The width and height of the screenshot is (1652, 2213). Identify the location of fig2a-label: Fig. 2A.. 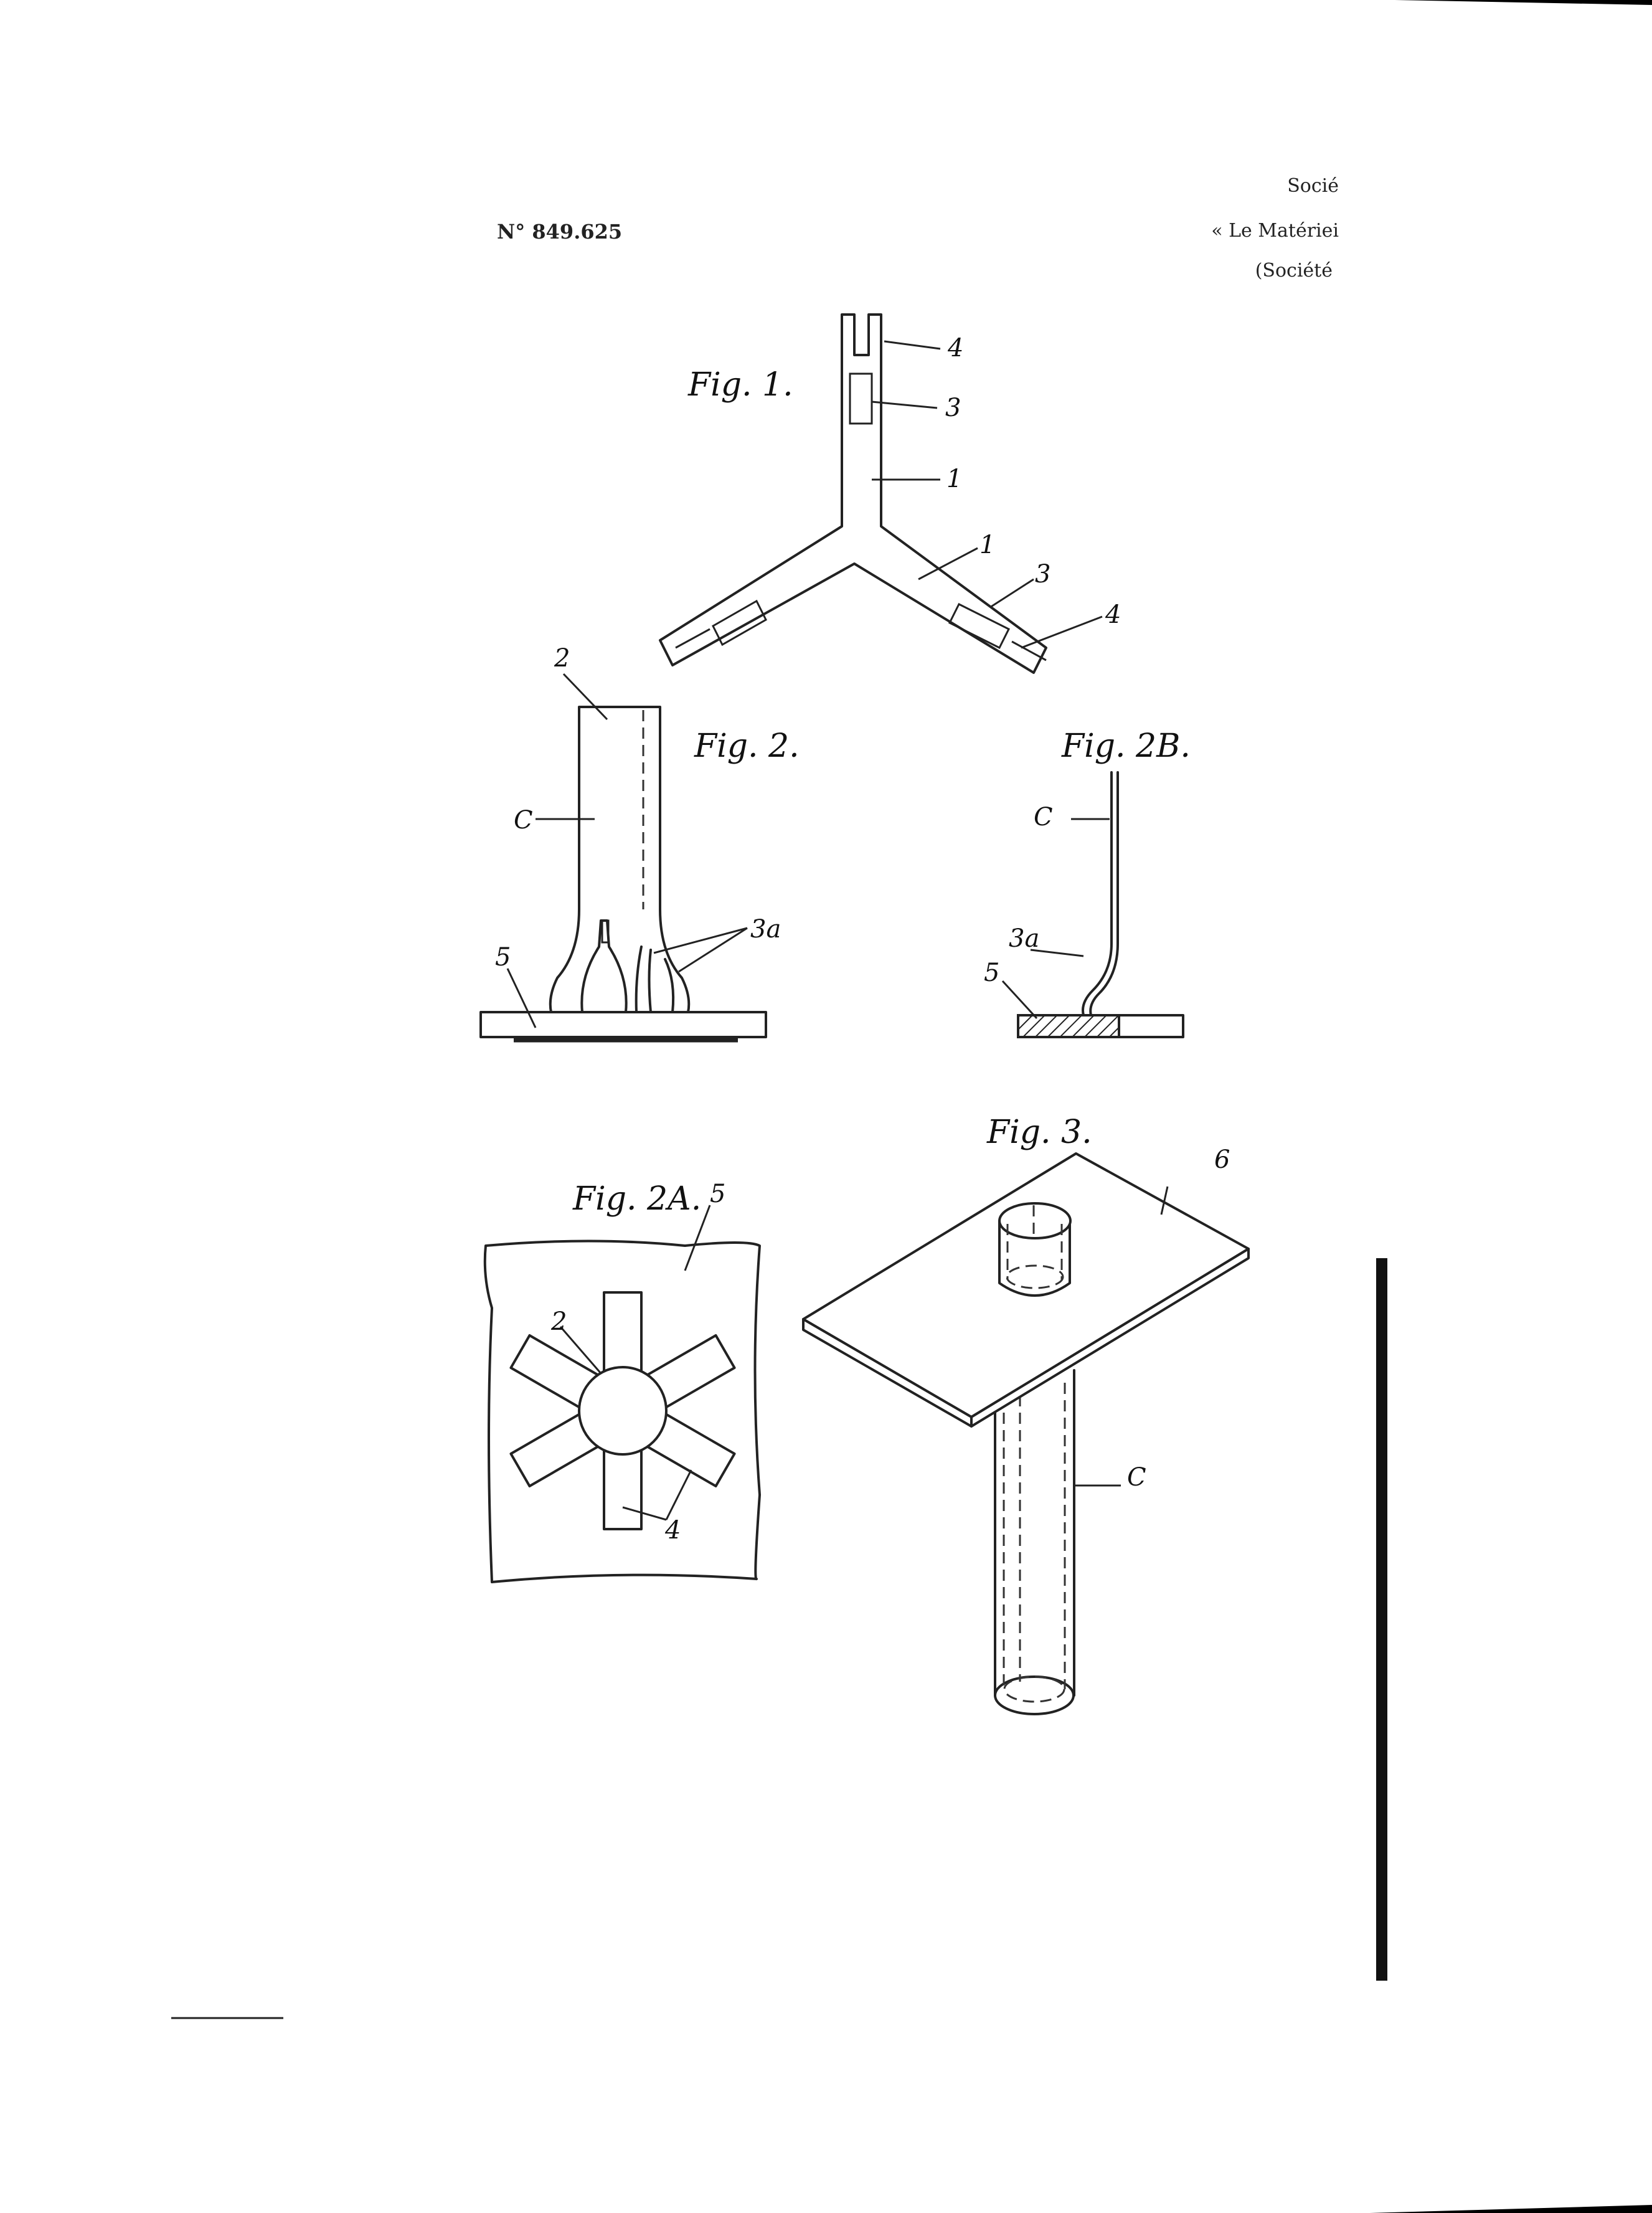
(636, 1199).